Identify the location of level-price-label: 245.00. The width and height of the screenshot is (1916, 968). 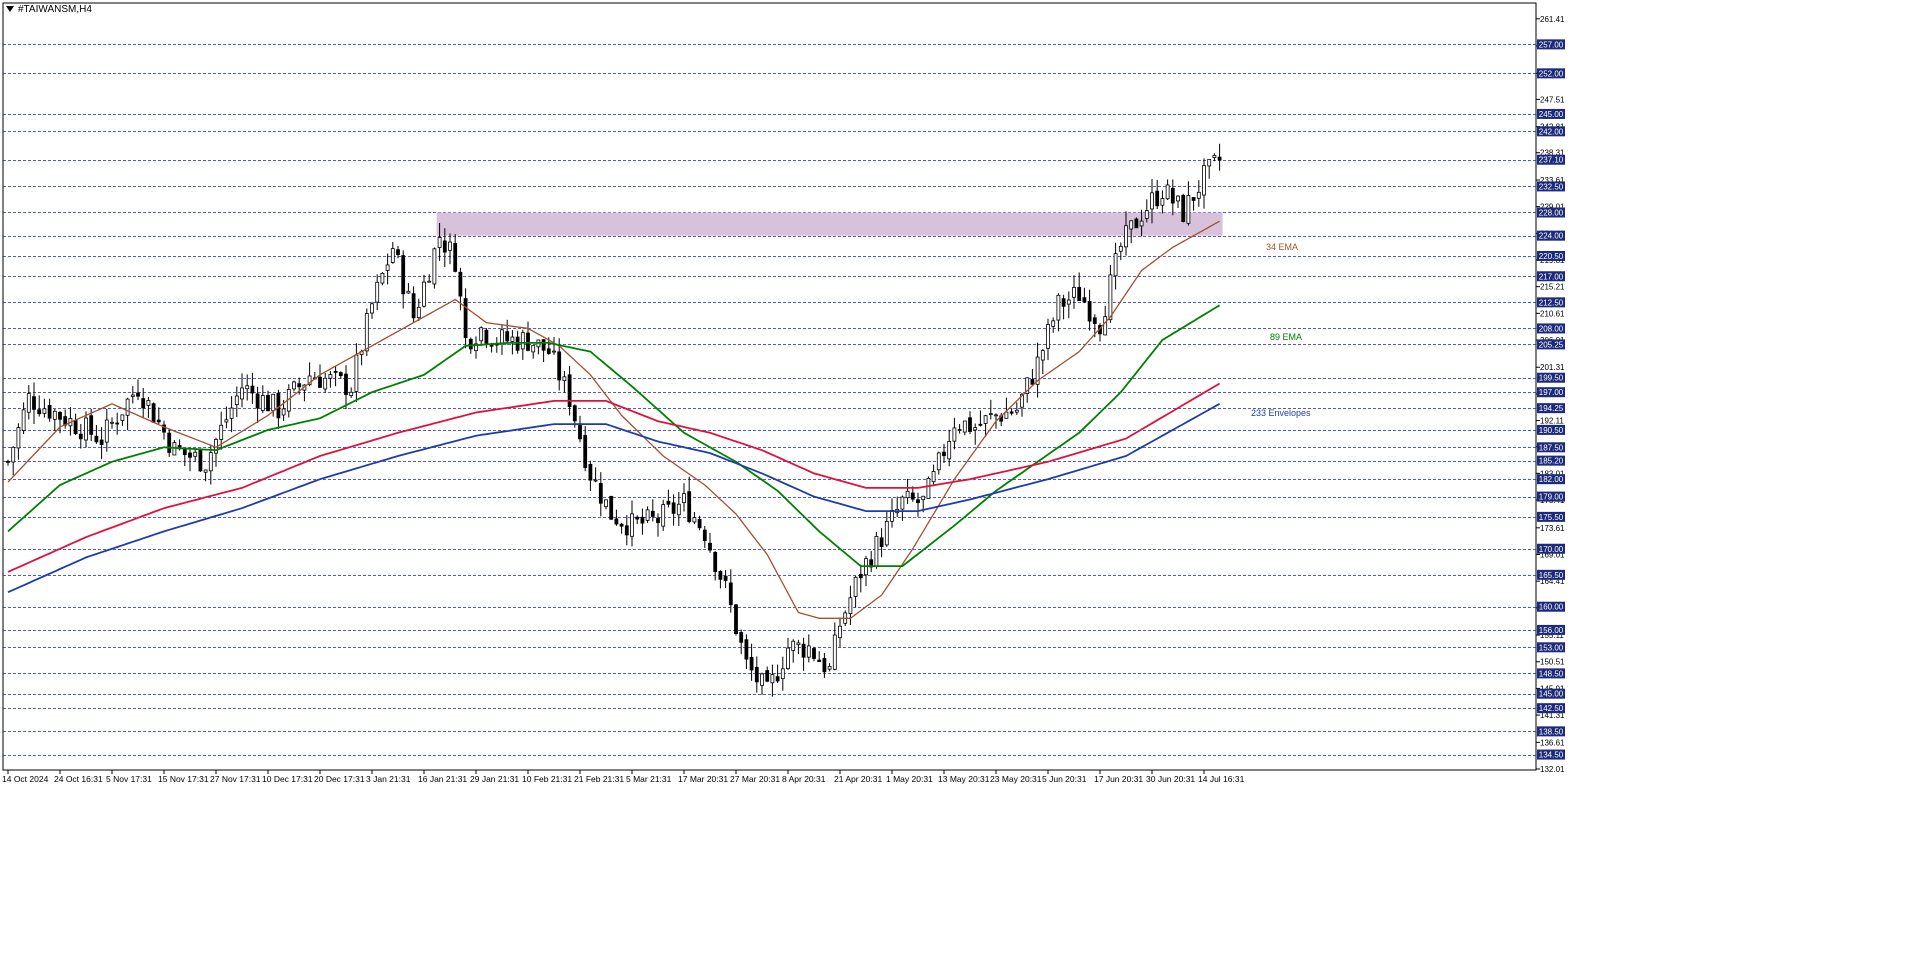
(1551, 114).